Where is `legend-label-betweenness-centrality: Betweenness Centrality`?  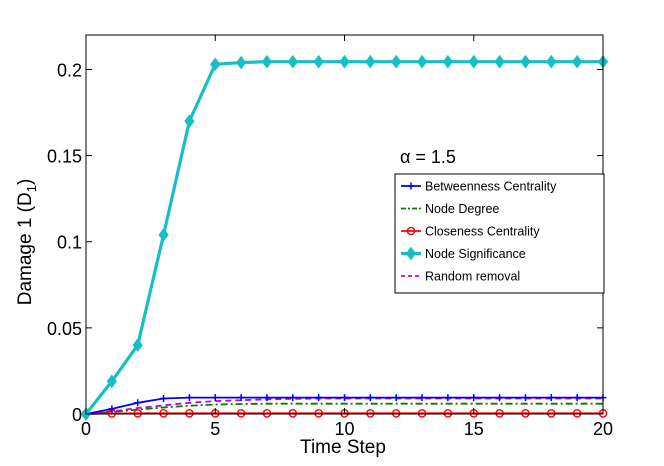 legend-label-betweenness-centrality: Betweenness Centrality is located at coordinates (491, 187).